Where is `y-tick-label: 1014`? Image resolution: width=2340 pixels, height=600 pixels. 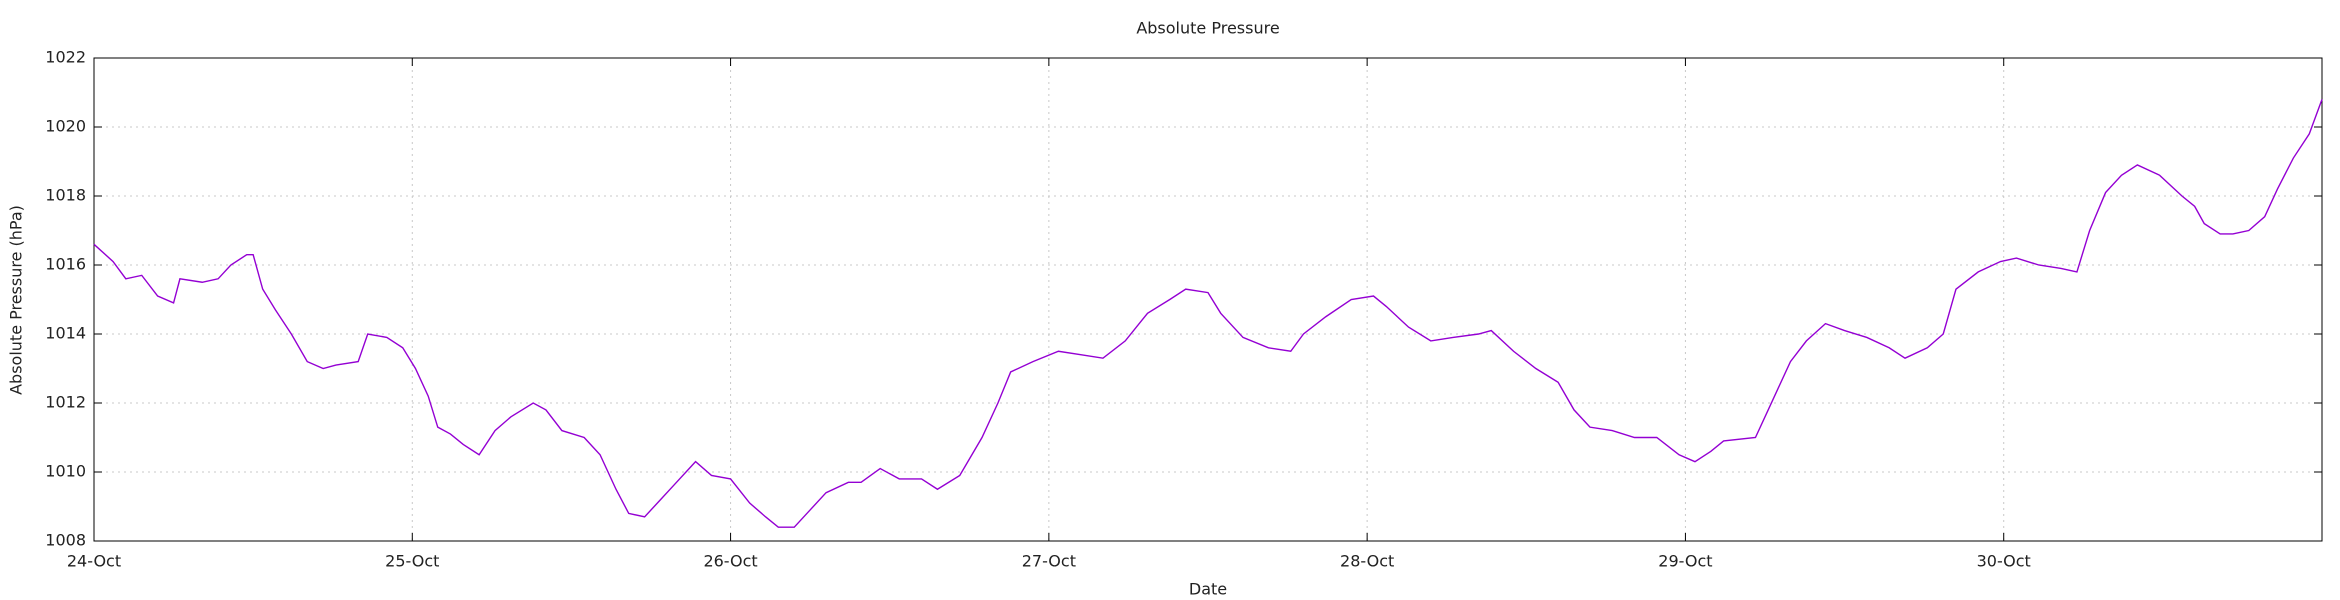 y-tick-label: 1014 is located at coordinates (65, 333).